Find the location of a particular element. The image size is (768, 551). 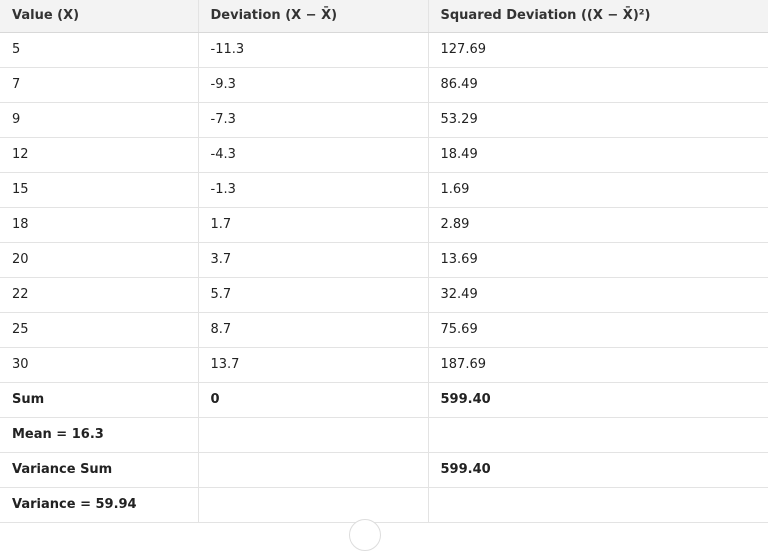

table-row: 9 -7.3 53.29 is located at coordinates (384, 120).